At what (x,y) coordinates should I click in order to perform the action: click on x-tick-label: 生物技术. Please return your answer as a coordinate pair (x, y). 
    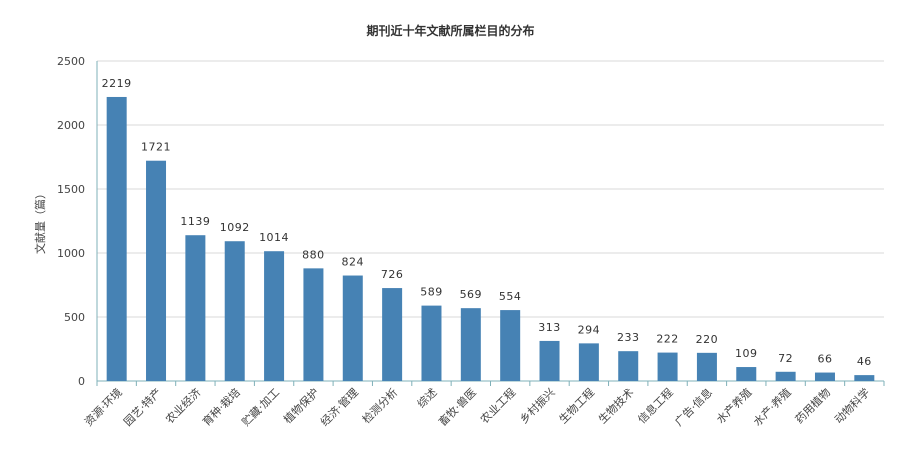
    Looking at the image, I should click on (615, 405).